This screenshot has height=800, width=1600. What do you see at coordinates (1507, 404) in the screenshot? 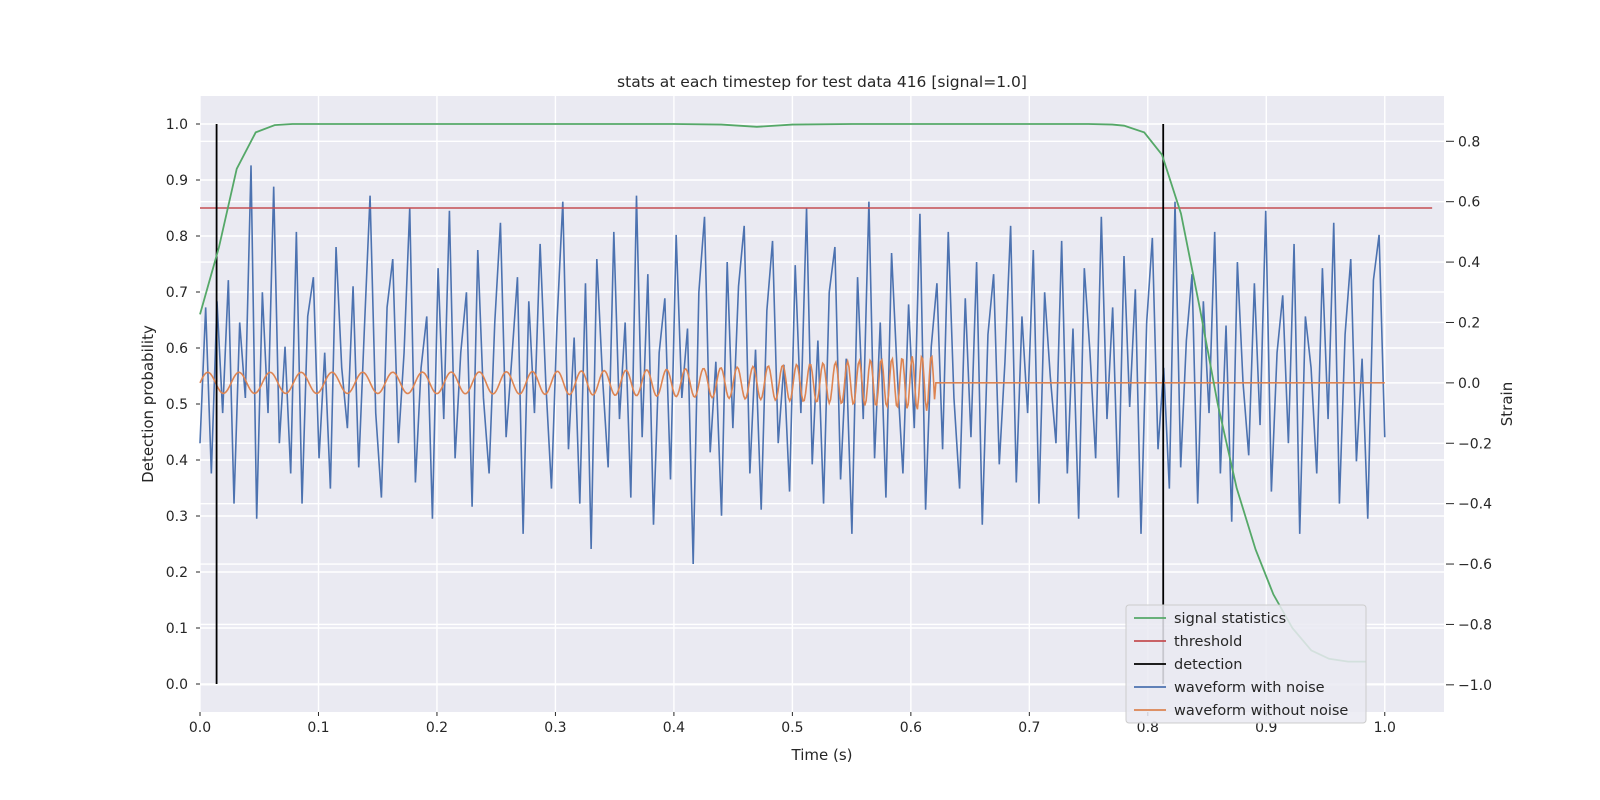
I see `y2-axis-label: Strain` at bounding box center [1507, 404].